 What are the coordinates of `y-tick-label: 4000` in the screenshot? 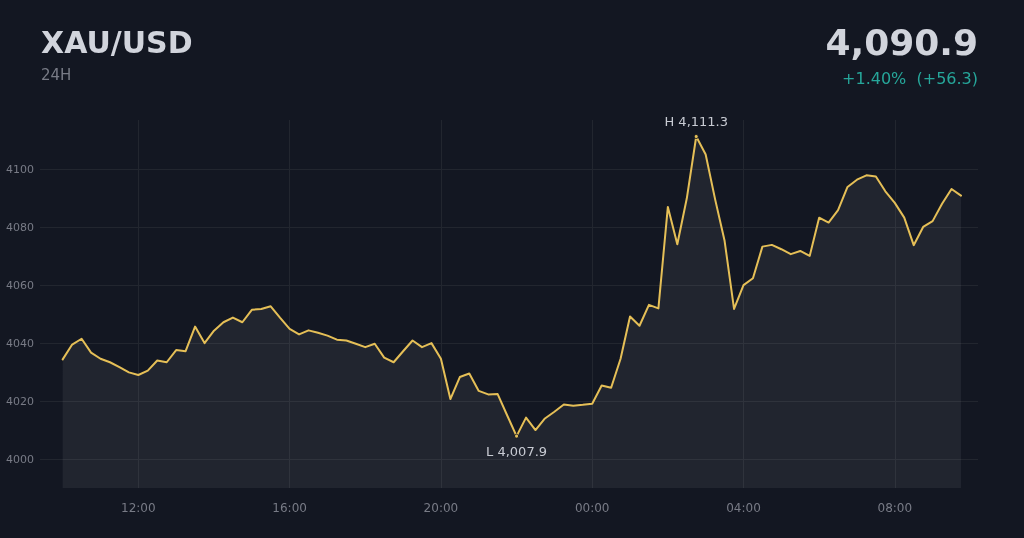 It's located at (20, 459).